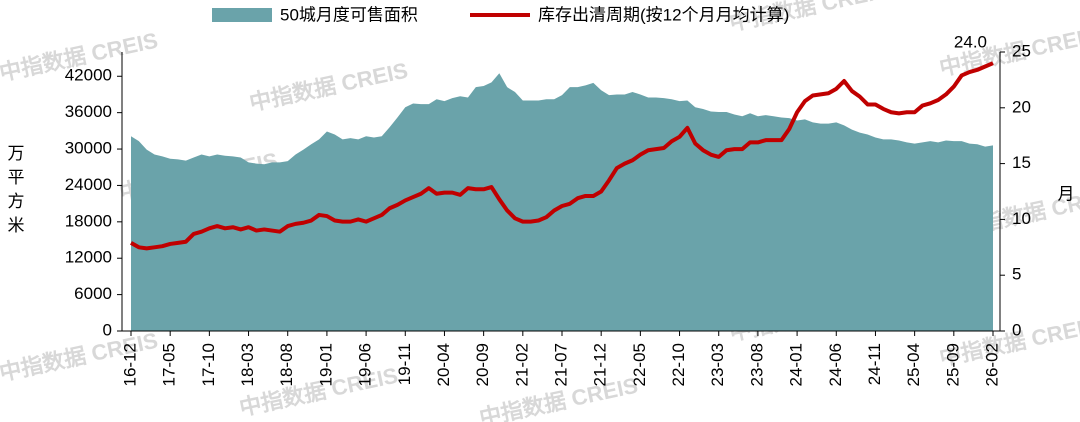 Image resolution: width=1080 pixels, height=422 pixels. Describe the element at coordinates (874, 364) in the screenshot. I see `x-tick-label: 24-11` at that location.